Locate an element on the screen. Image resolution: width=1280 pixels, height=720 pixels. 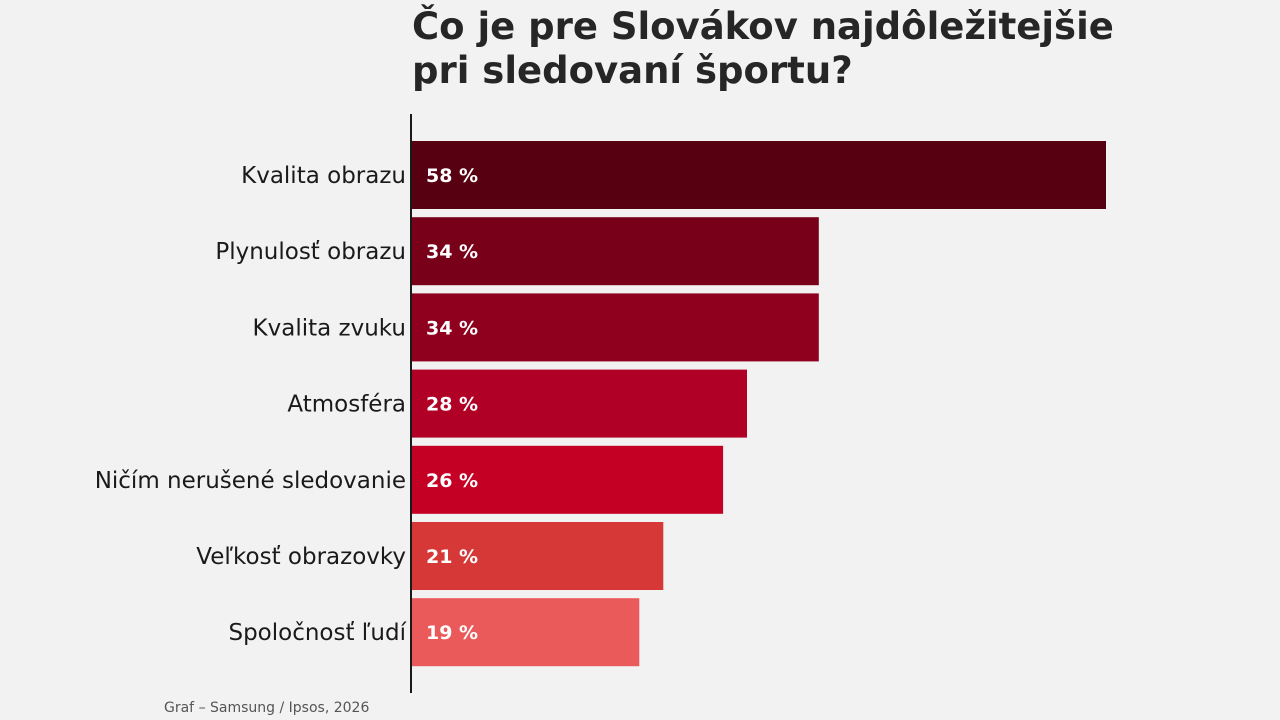
chart-title-line-2: pri sledovaní športu? is located at coordinates (632, 70).